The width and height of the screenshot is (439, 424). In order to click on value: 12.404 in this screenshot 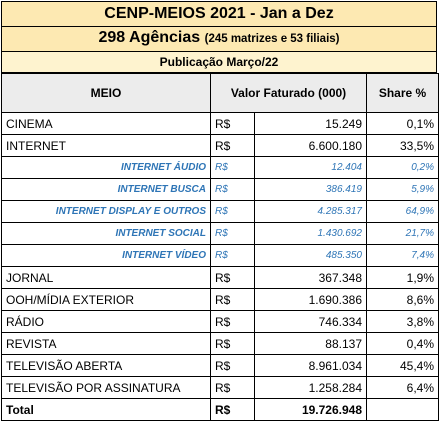, I will do `click(310, 167)`.